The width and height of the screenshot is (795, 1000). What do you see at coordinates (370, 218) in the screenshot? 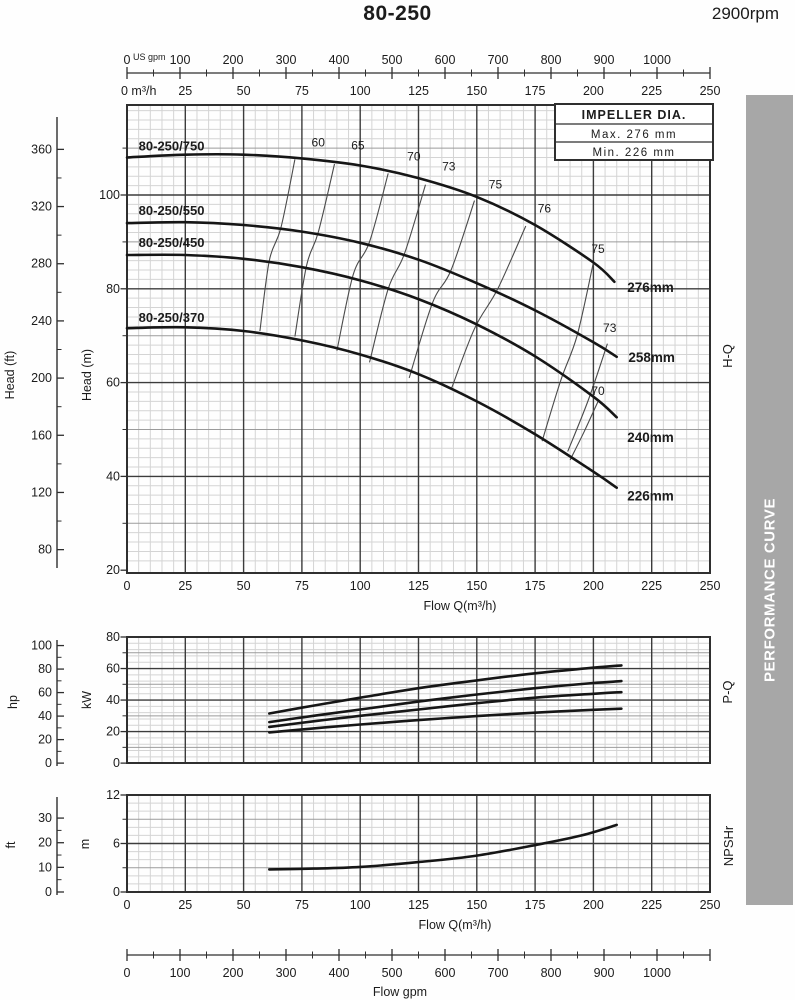
I see `hq-curve-276mm` at bounding box center [370, 218].